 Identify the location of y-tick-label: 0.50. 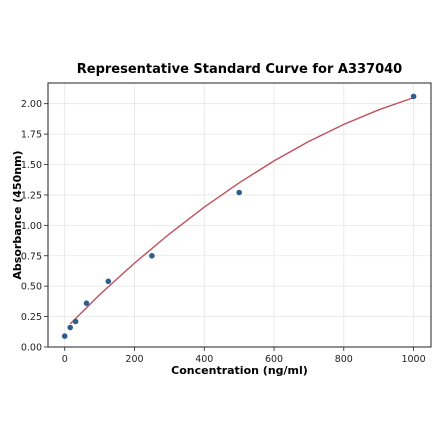
(31, 287).